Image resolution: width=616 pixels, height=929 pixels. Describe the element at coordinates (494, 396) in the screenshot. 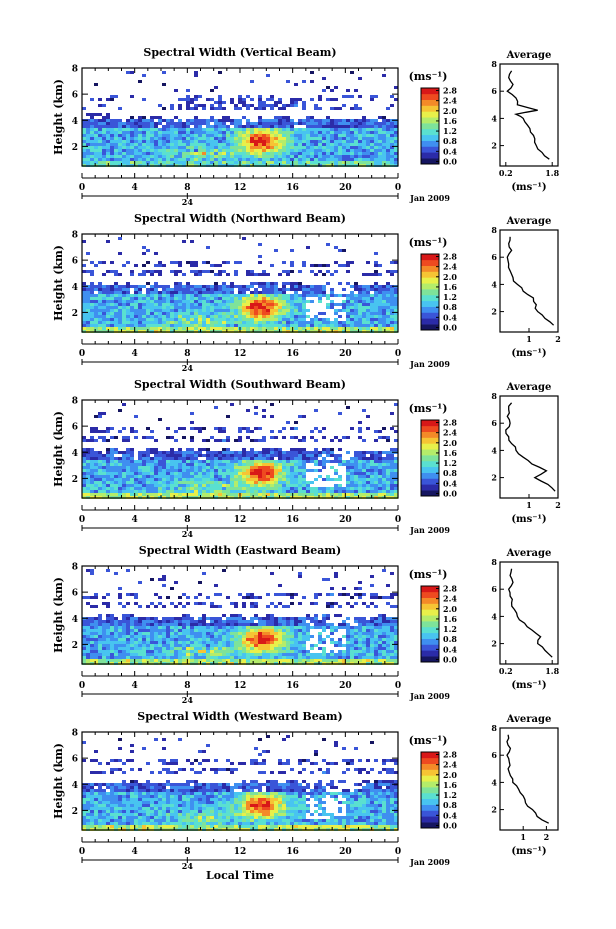

I see `profile-y-tick-label: 8` at that location.